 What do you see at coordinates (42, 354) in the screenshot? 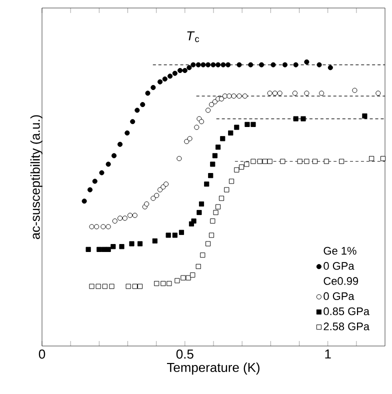
I see `x-tick-label: 0` at bounding box center [42, 354].